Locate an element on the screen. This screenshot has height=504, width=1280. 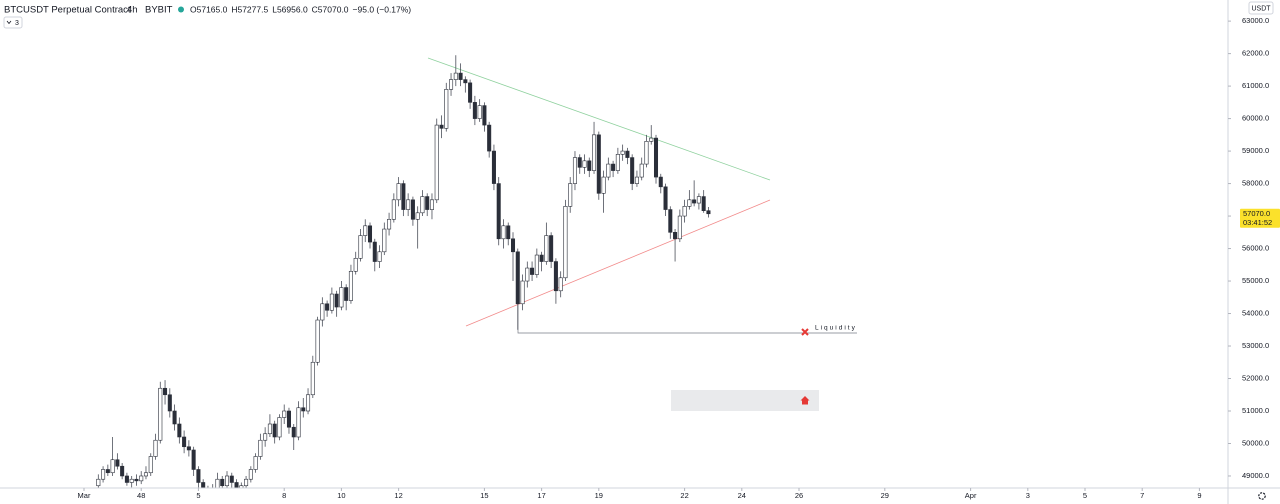
x-tick-label: 19 is located at coordinates (599, 495).